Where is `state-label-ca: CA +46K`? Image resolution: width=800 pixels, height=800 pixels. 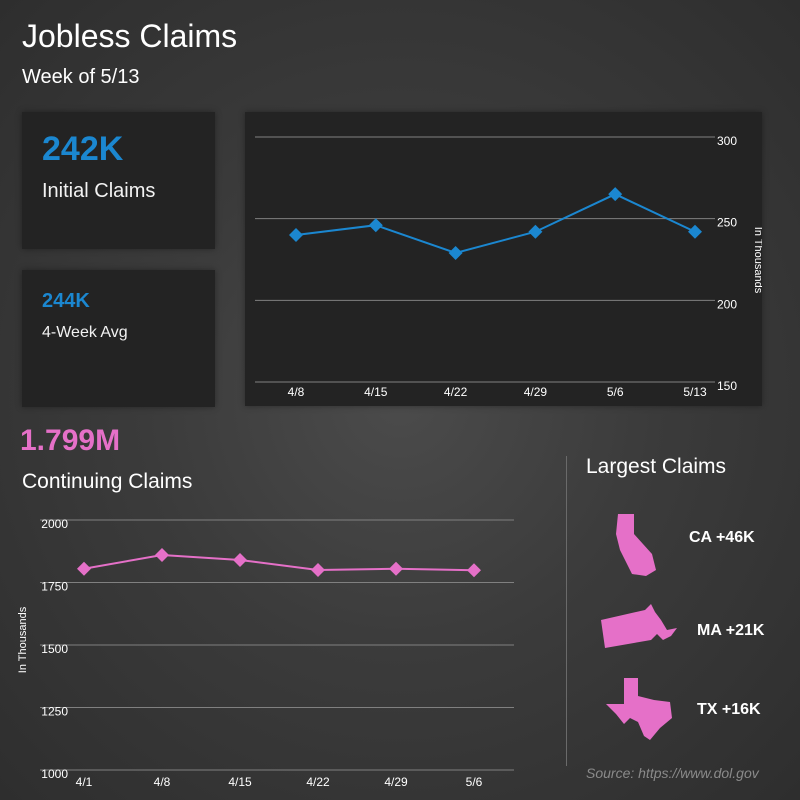 state-label-ca: CA +46K is located at coordinates (722, 537).